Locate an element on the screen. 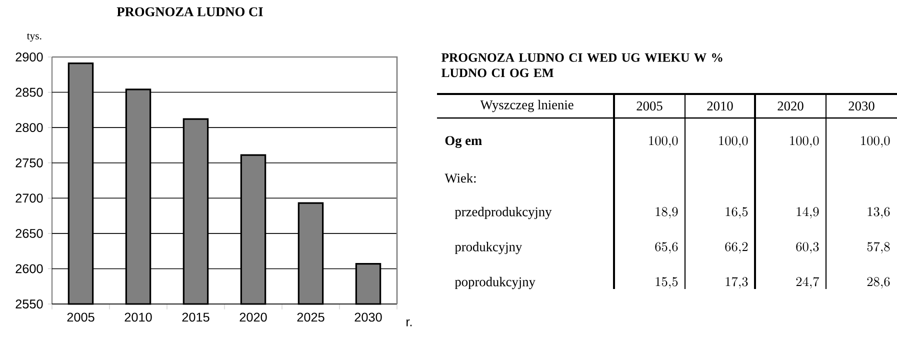 The width and height of the screenshot is (897, 340). category-label: 2010 is located at coordinates (720, 106).